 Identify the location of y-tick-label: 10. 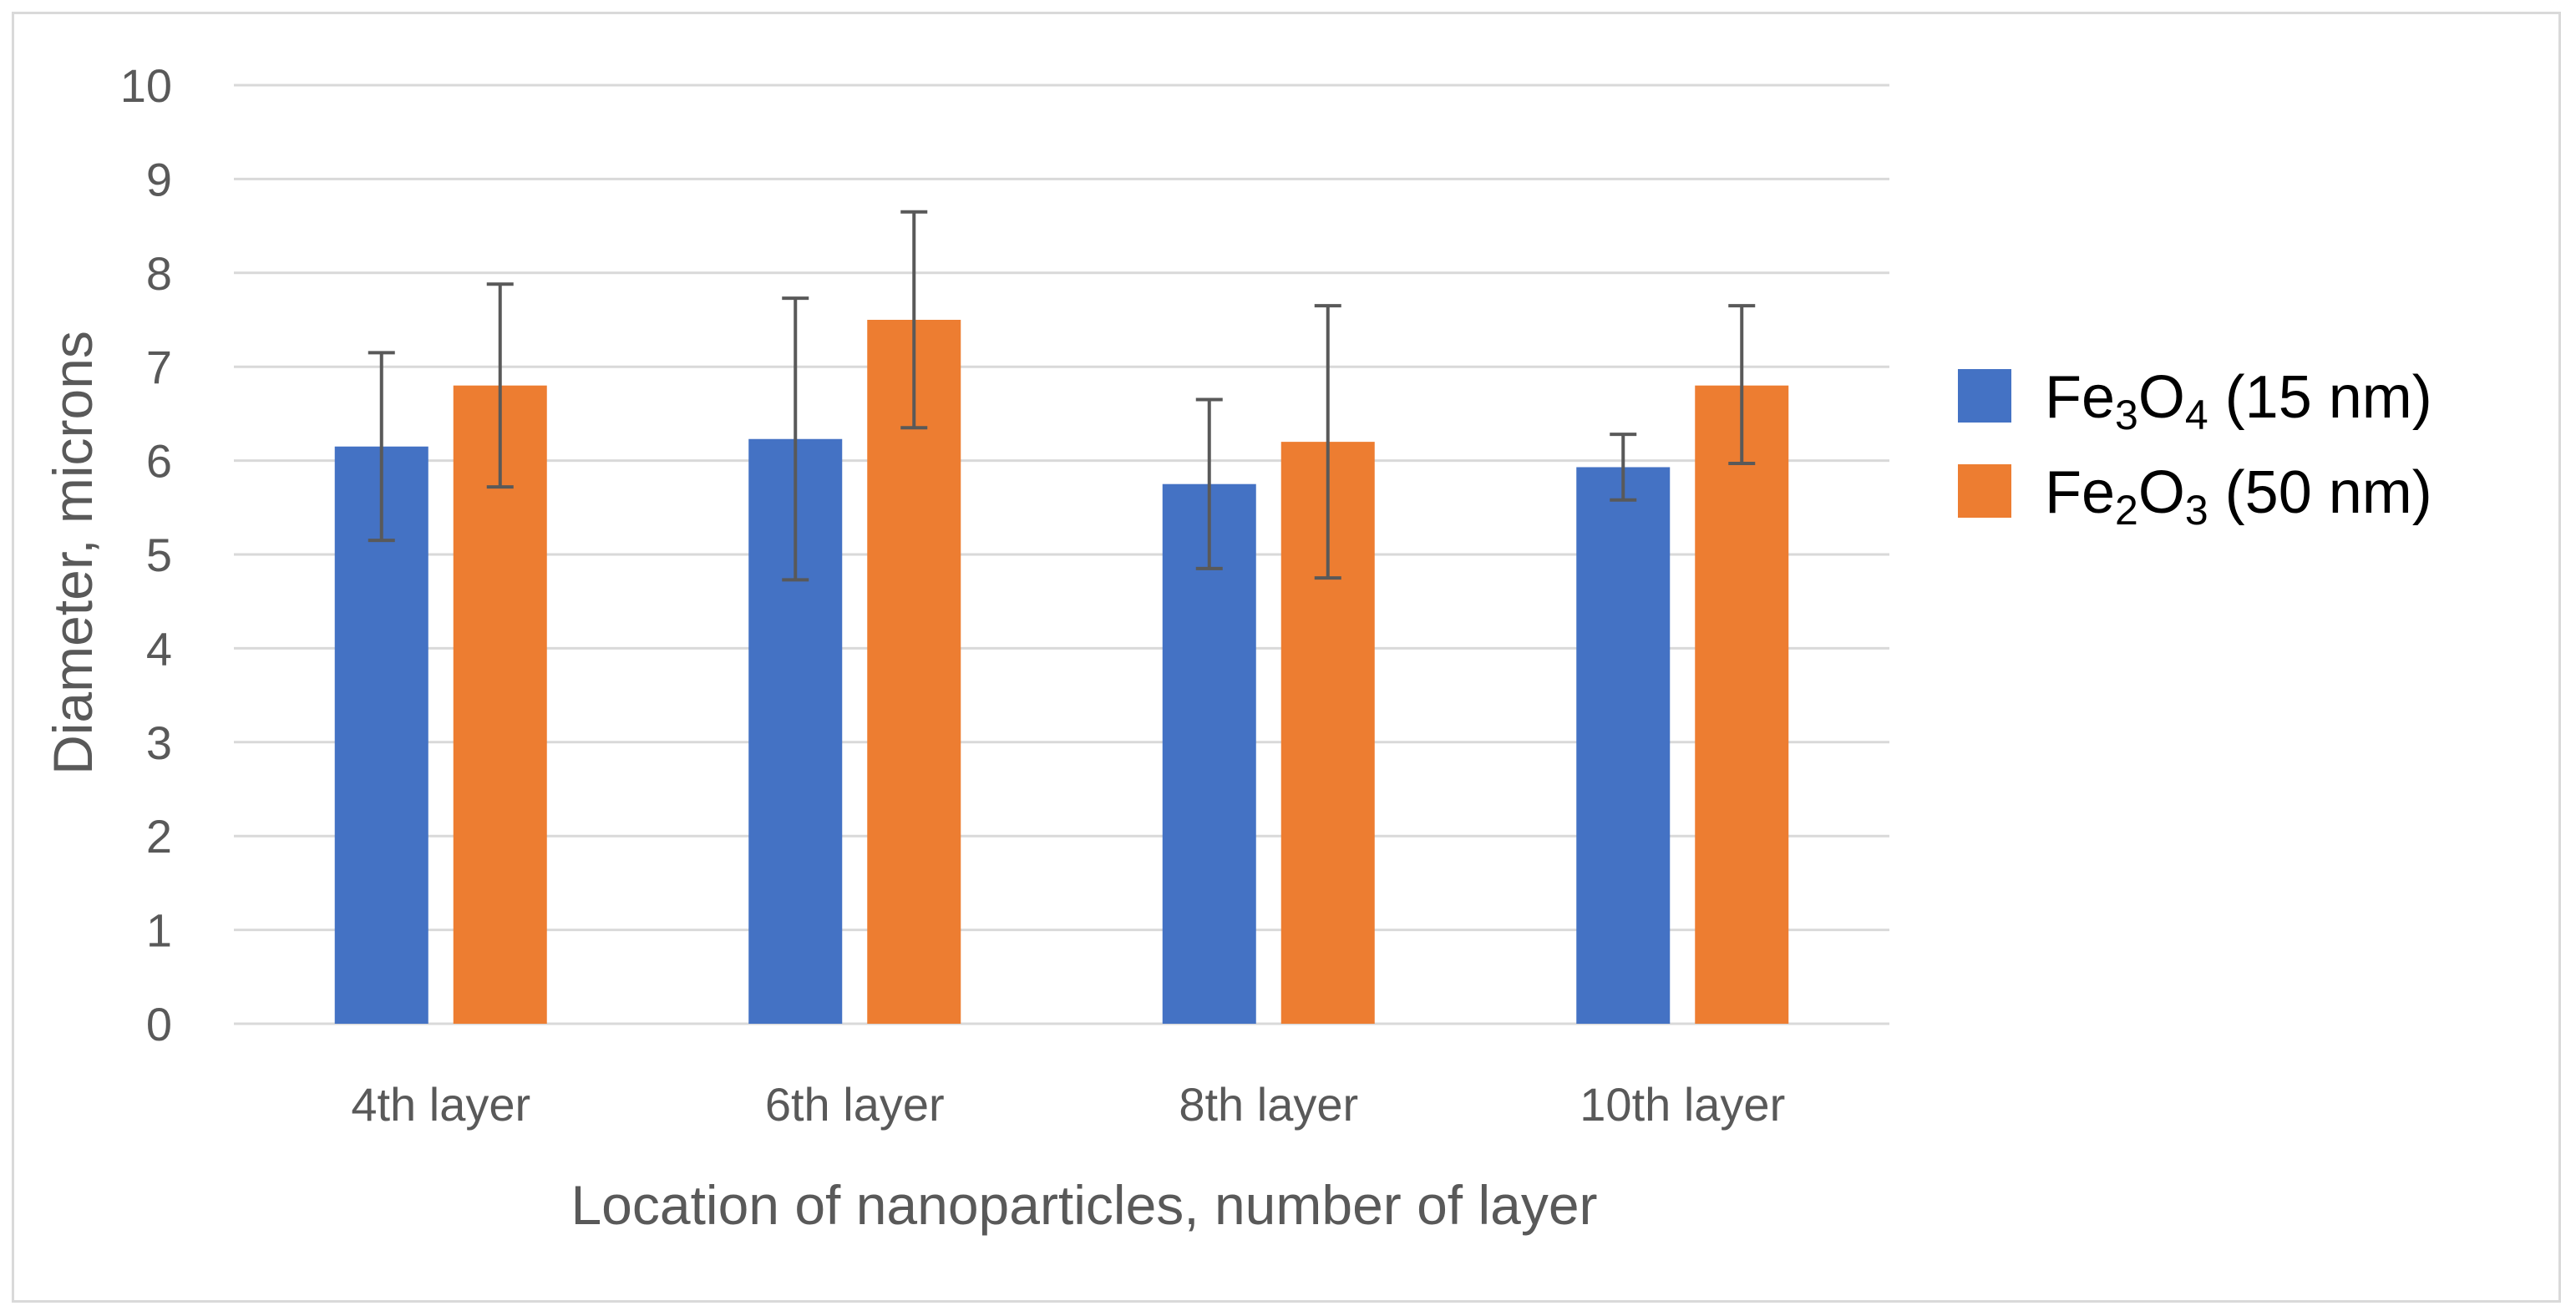
(146, 85).